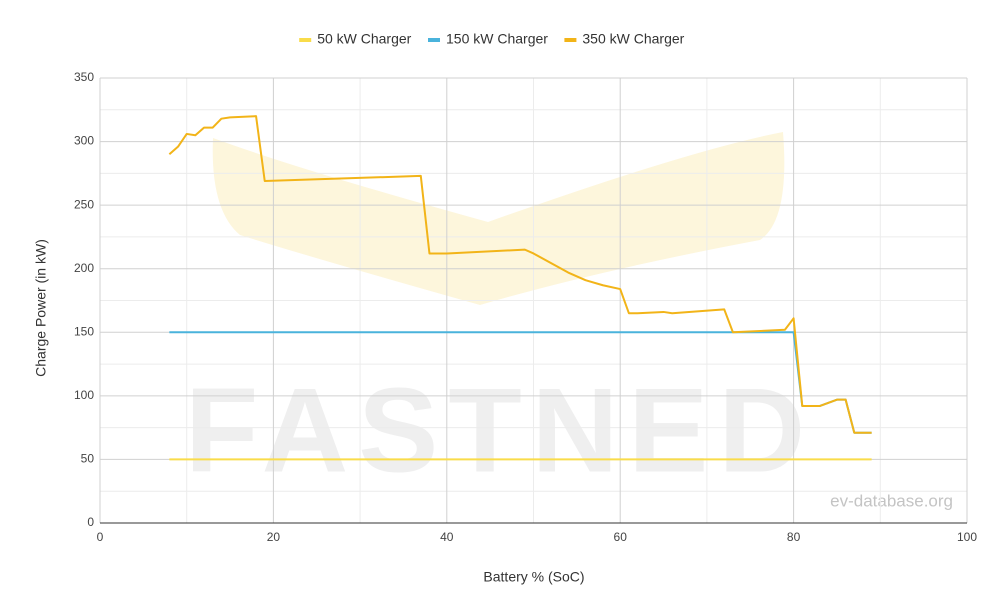 This screenshot has height=613, width=1000. What do you see at coordinates (967, 537) in the screenshot?
I see `x-tick-label: 100` at bounding box center [967, 537].